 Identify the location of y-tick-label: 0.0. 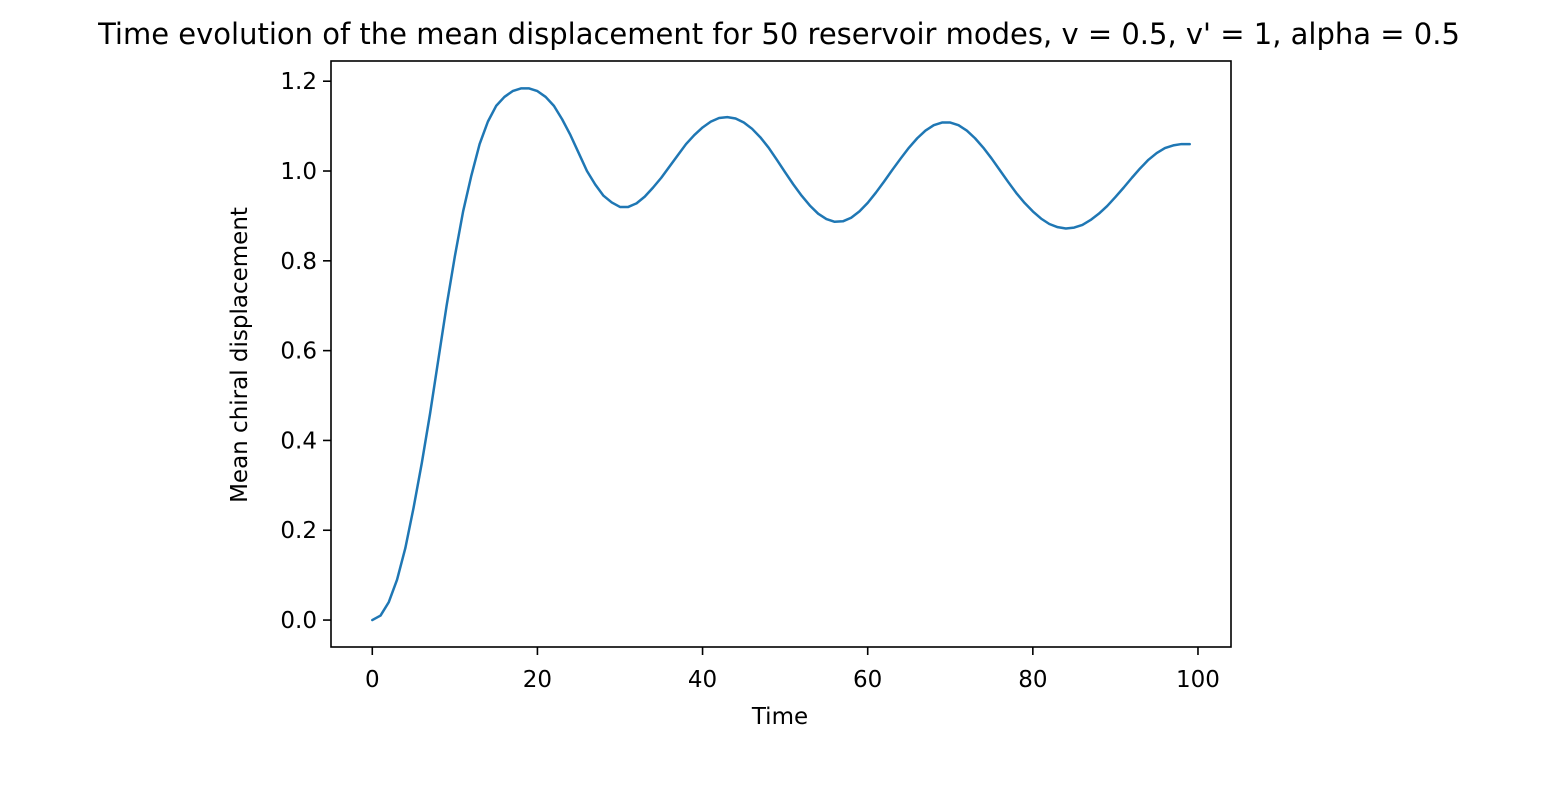
(298, 621).